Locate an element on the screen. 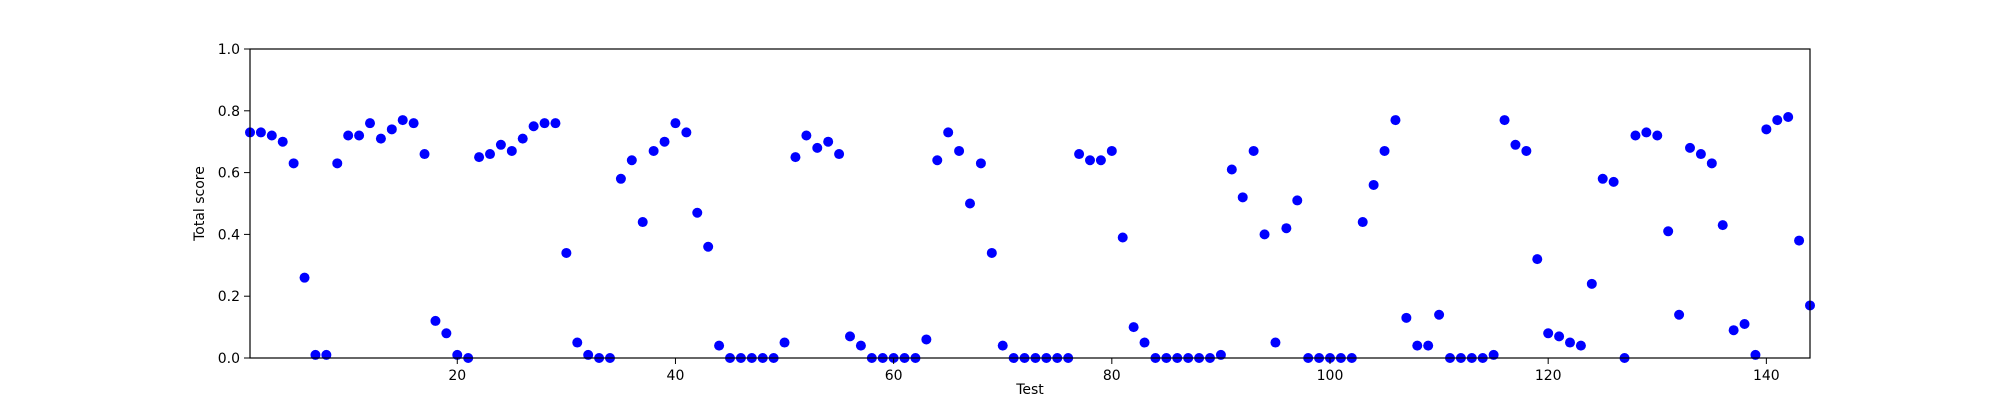  x-tick-label: 40 is located at coordinates (676, 376).